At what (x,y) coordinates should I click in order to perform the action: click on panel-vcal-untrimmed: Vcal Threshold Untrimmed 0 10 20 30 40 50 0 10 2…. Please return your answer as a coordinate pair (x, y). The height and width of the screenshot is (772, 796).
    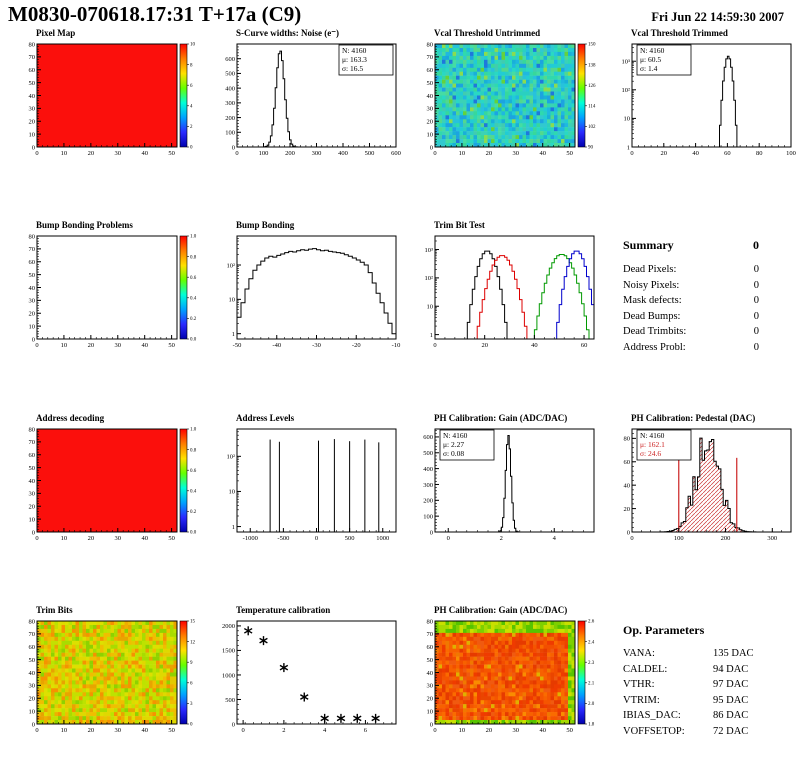
    Looking at the image, I should click on (506, 95).